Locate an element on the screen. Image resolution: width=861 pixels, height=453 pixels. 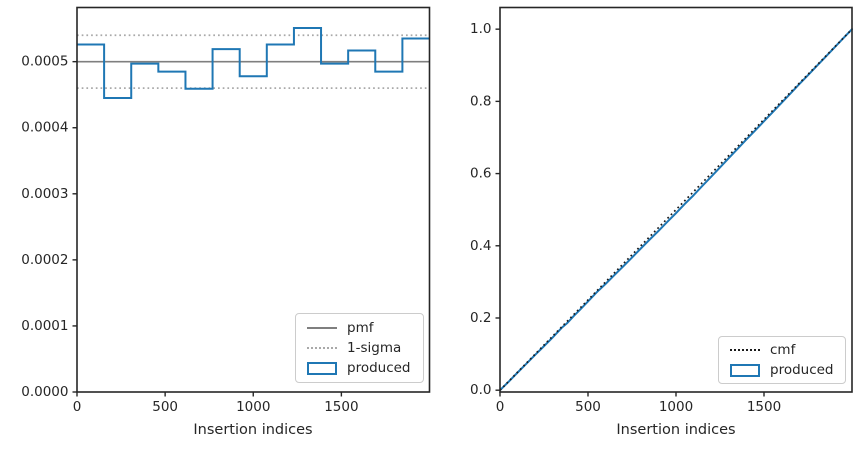
legend-label-cmf: cmf is located at coordinates (783, 350).